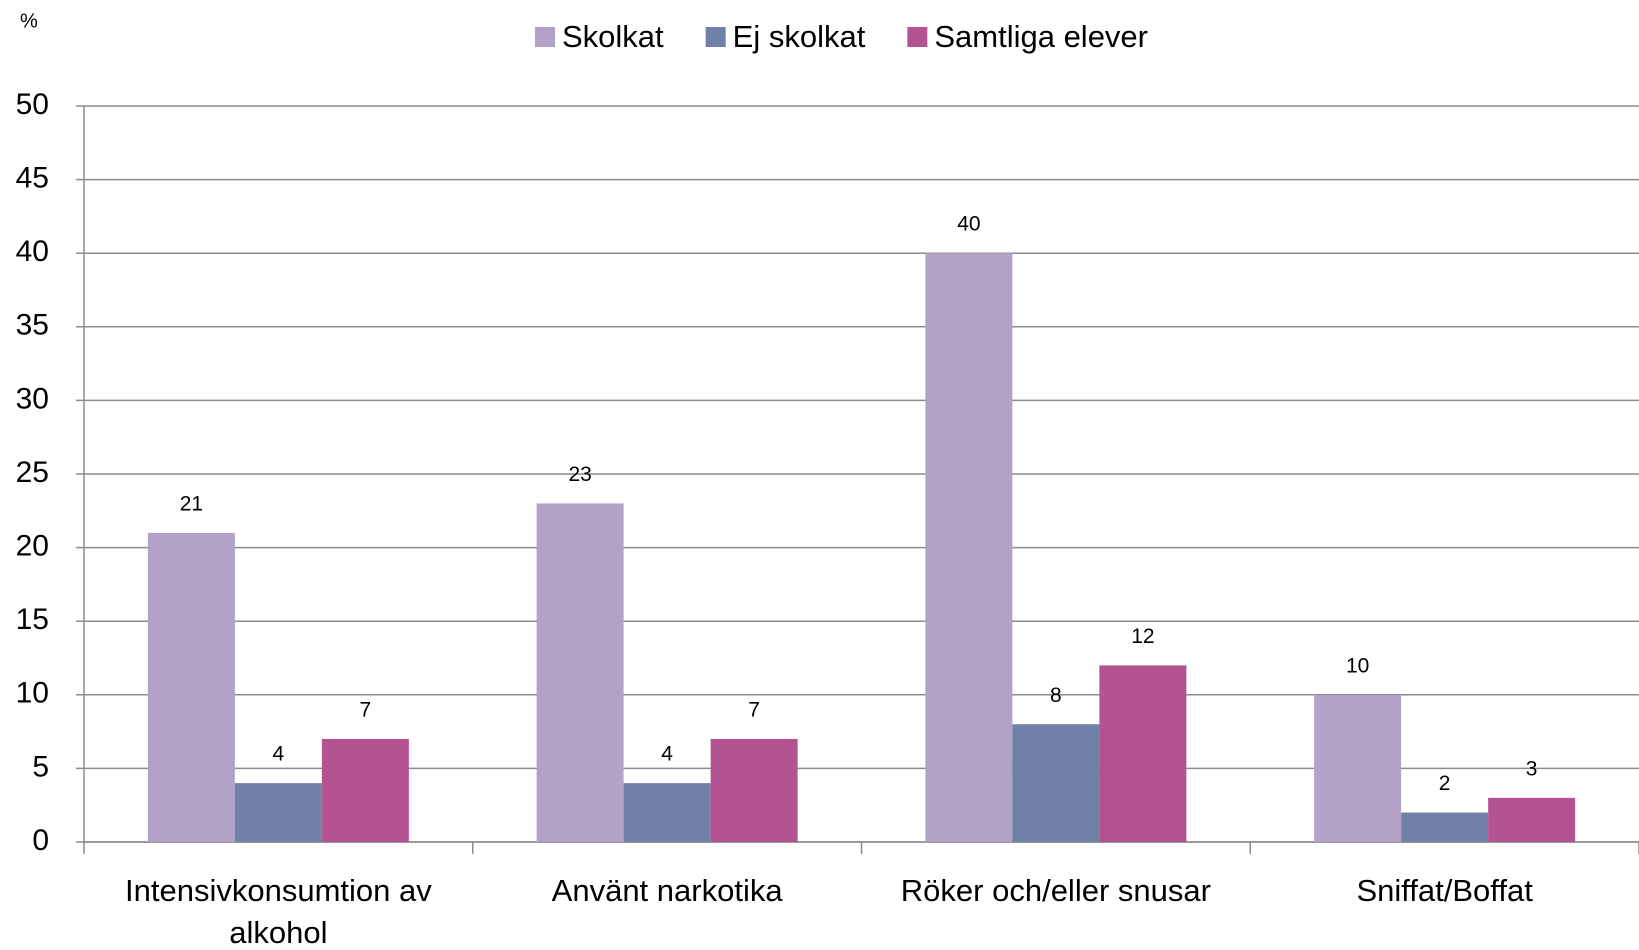  Describe the element at coordinates (613, 36) in the screenshot. I see `legend-label: Skolkat` at that location.